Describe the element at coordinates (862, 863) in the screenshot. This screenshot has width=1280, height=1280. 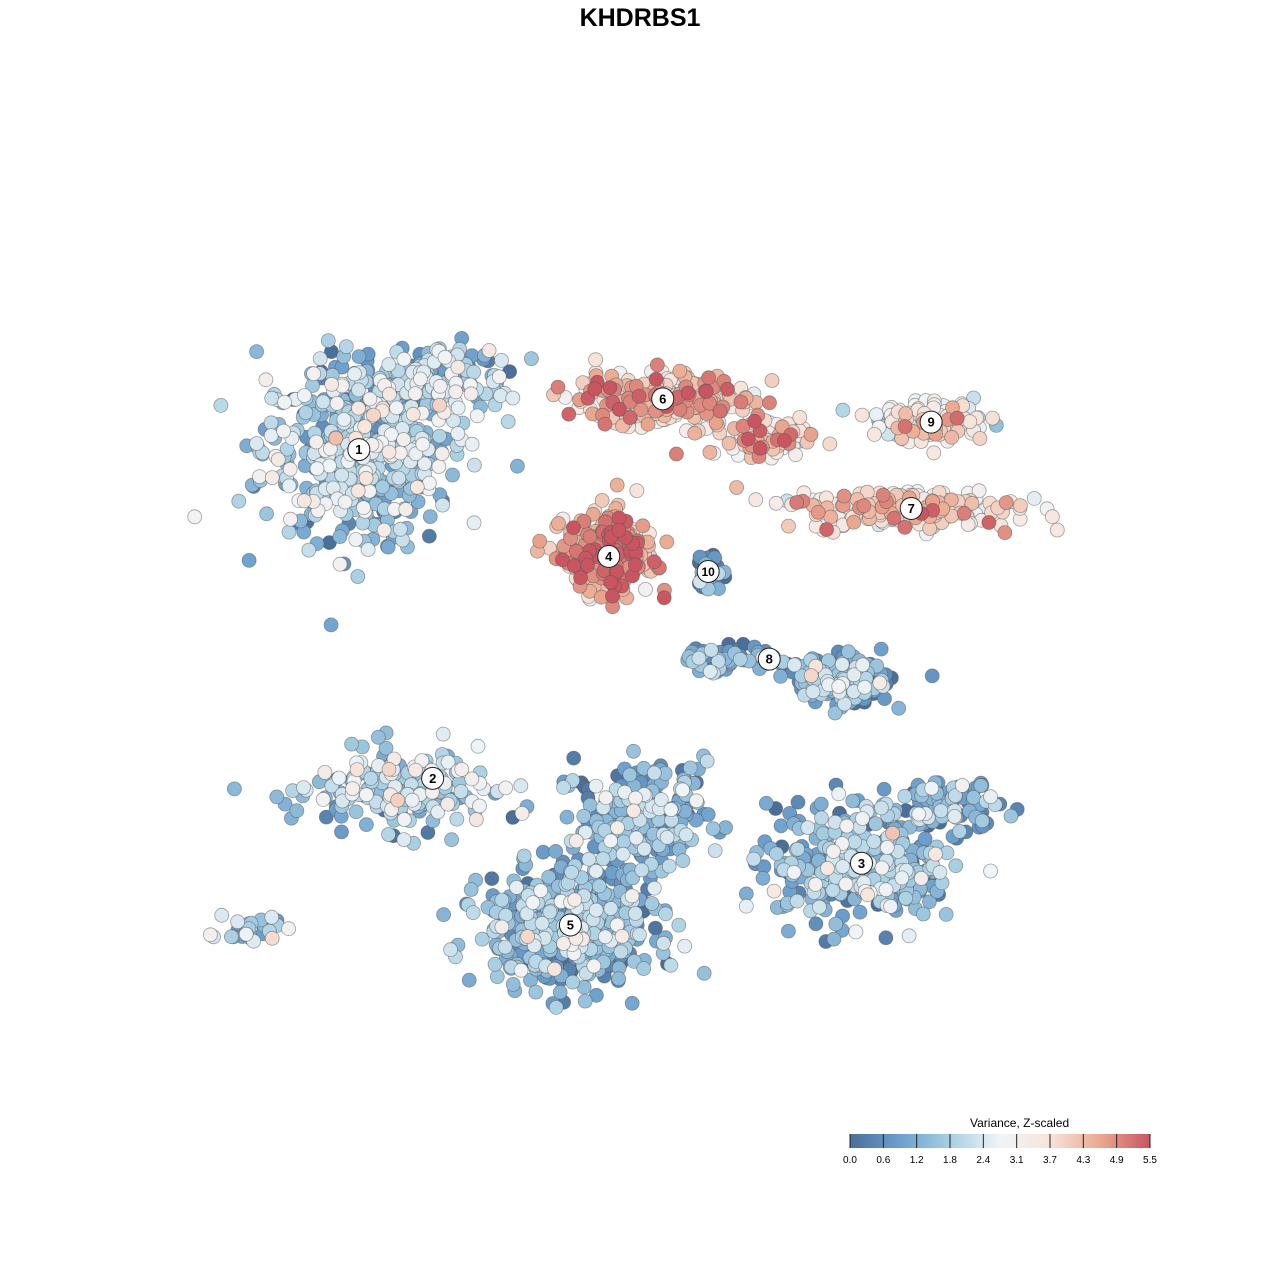
I see `cluster-label-3: 3` at that location.